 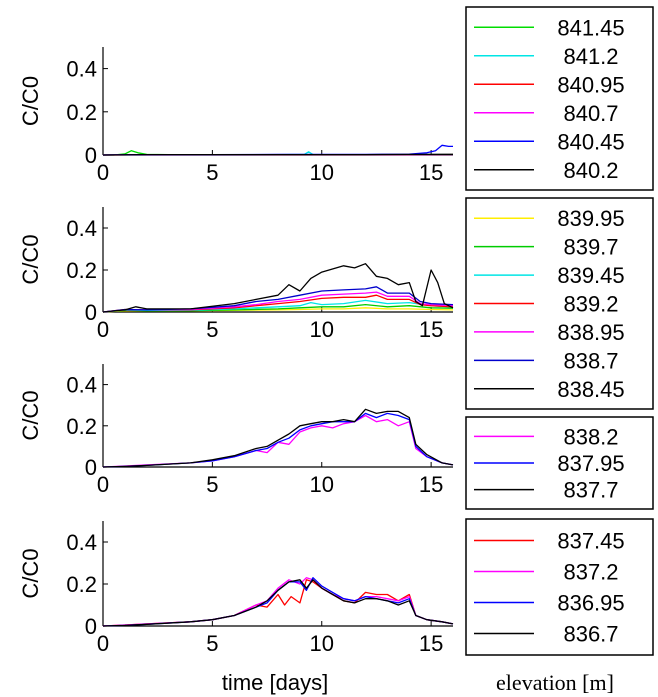 What do you see at coordinates (590, 463) in the screenshot?
I see `legend-label: 837.95` at bounding box center [590, 463].